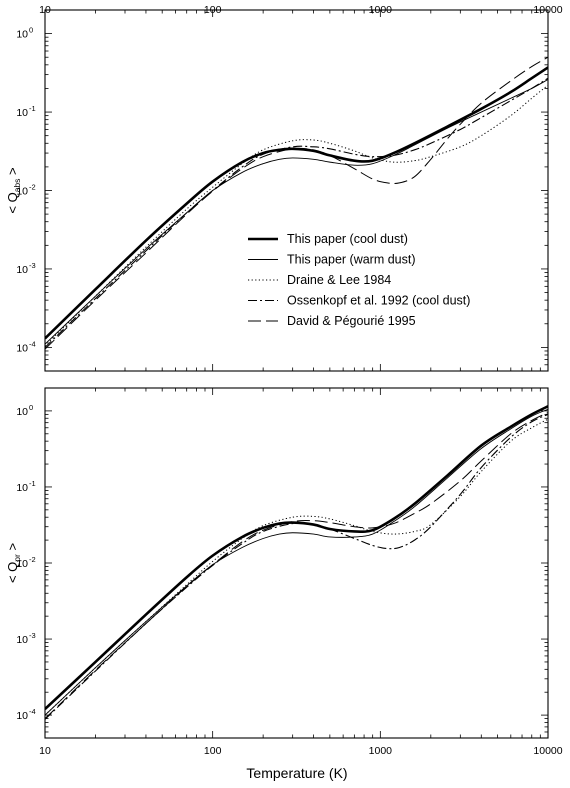 This screenshot has height=788, width=570. Describe the element at coordinates (13, 190) in the screenshot. I see `y-axis-label: < Qabs >` at that location.